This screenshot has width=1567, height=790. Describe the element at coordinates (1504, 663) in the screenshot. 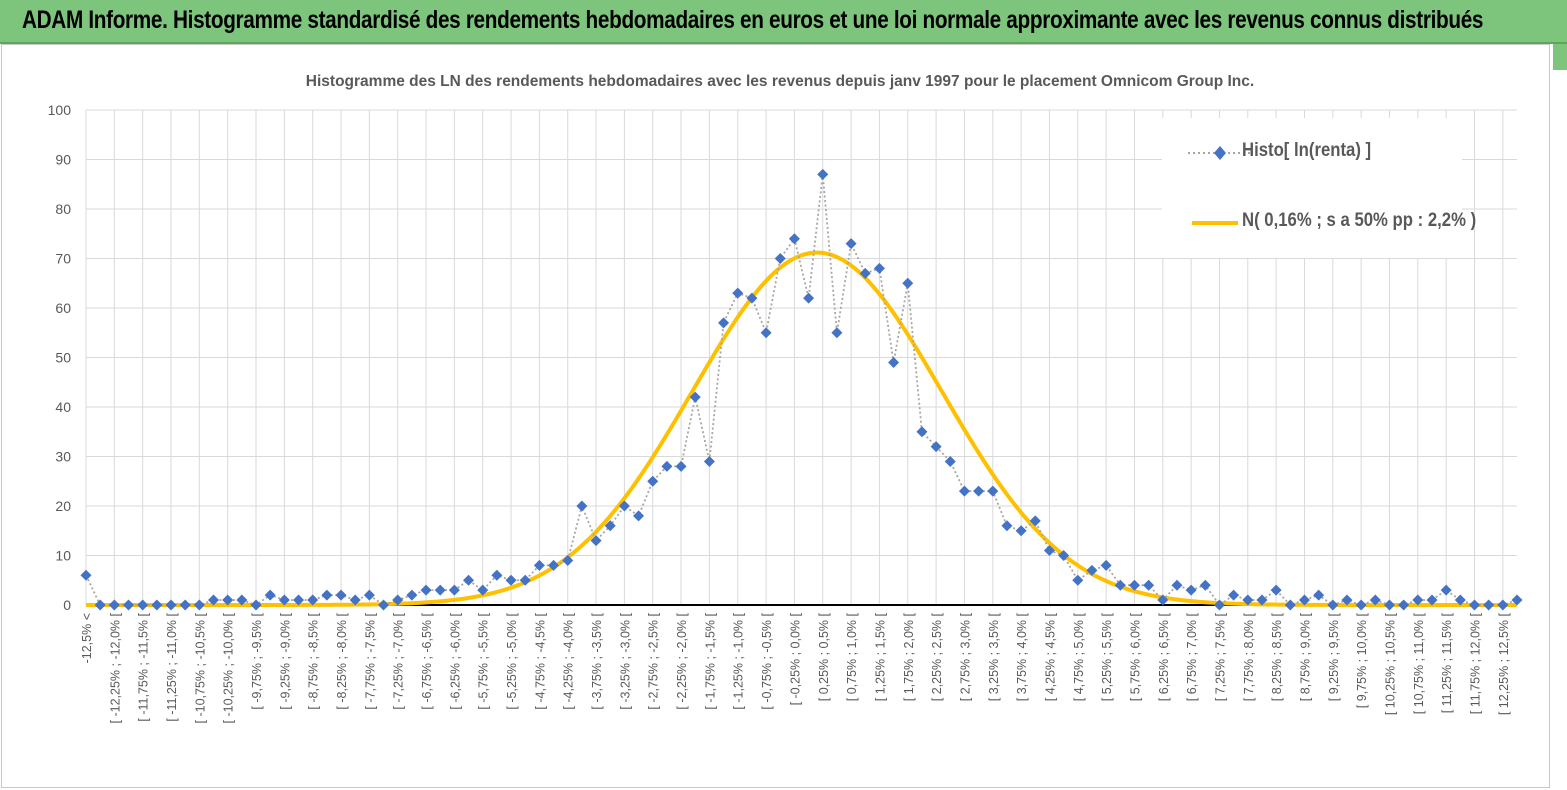

I see `x-tick-label: [ 12,25% ; 12,5% [` at that location.